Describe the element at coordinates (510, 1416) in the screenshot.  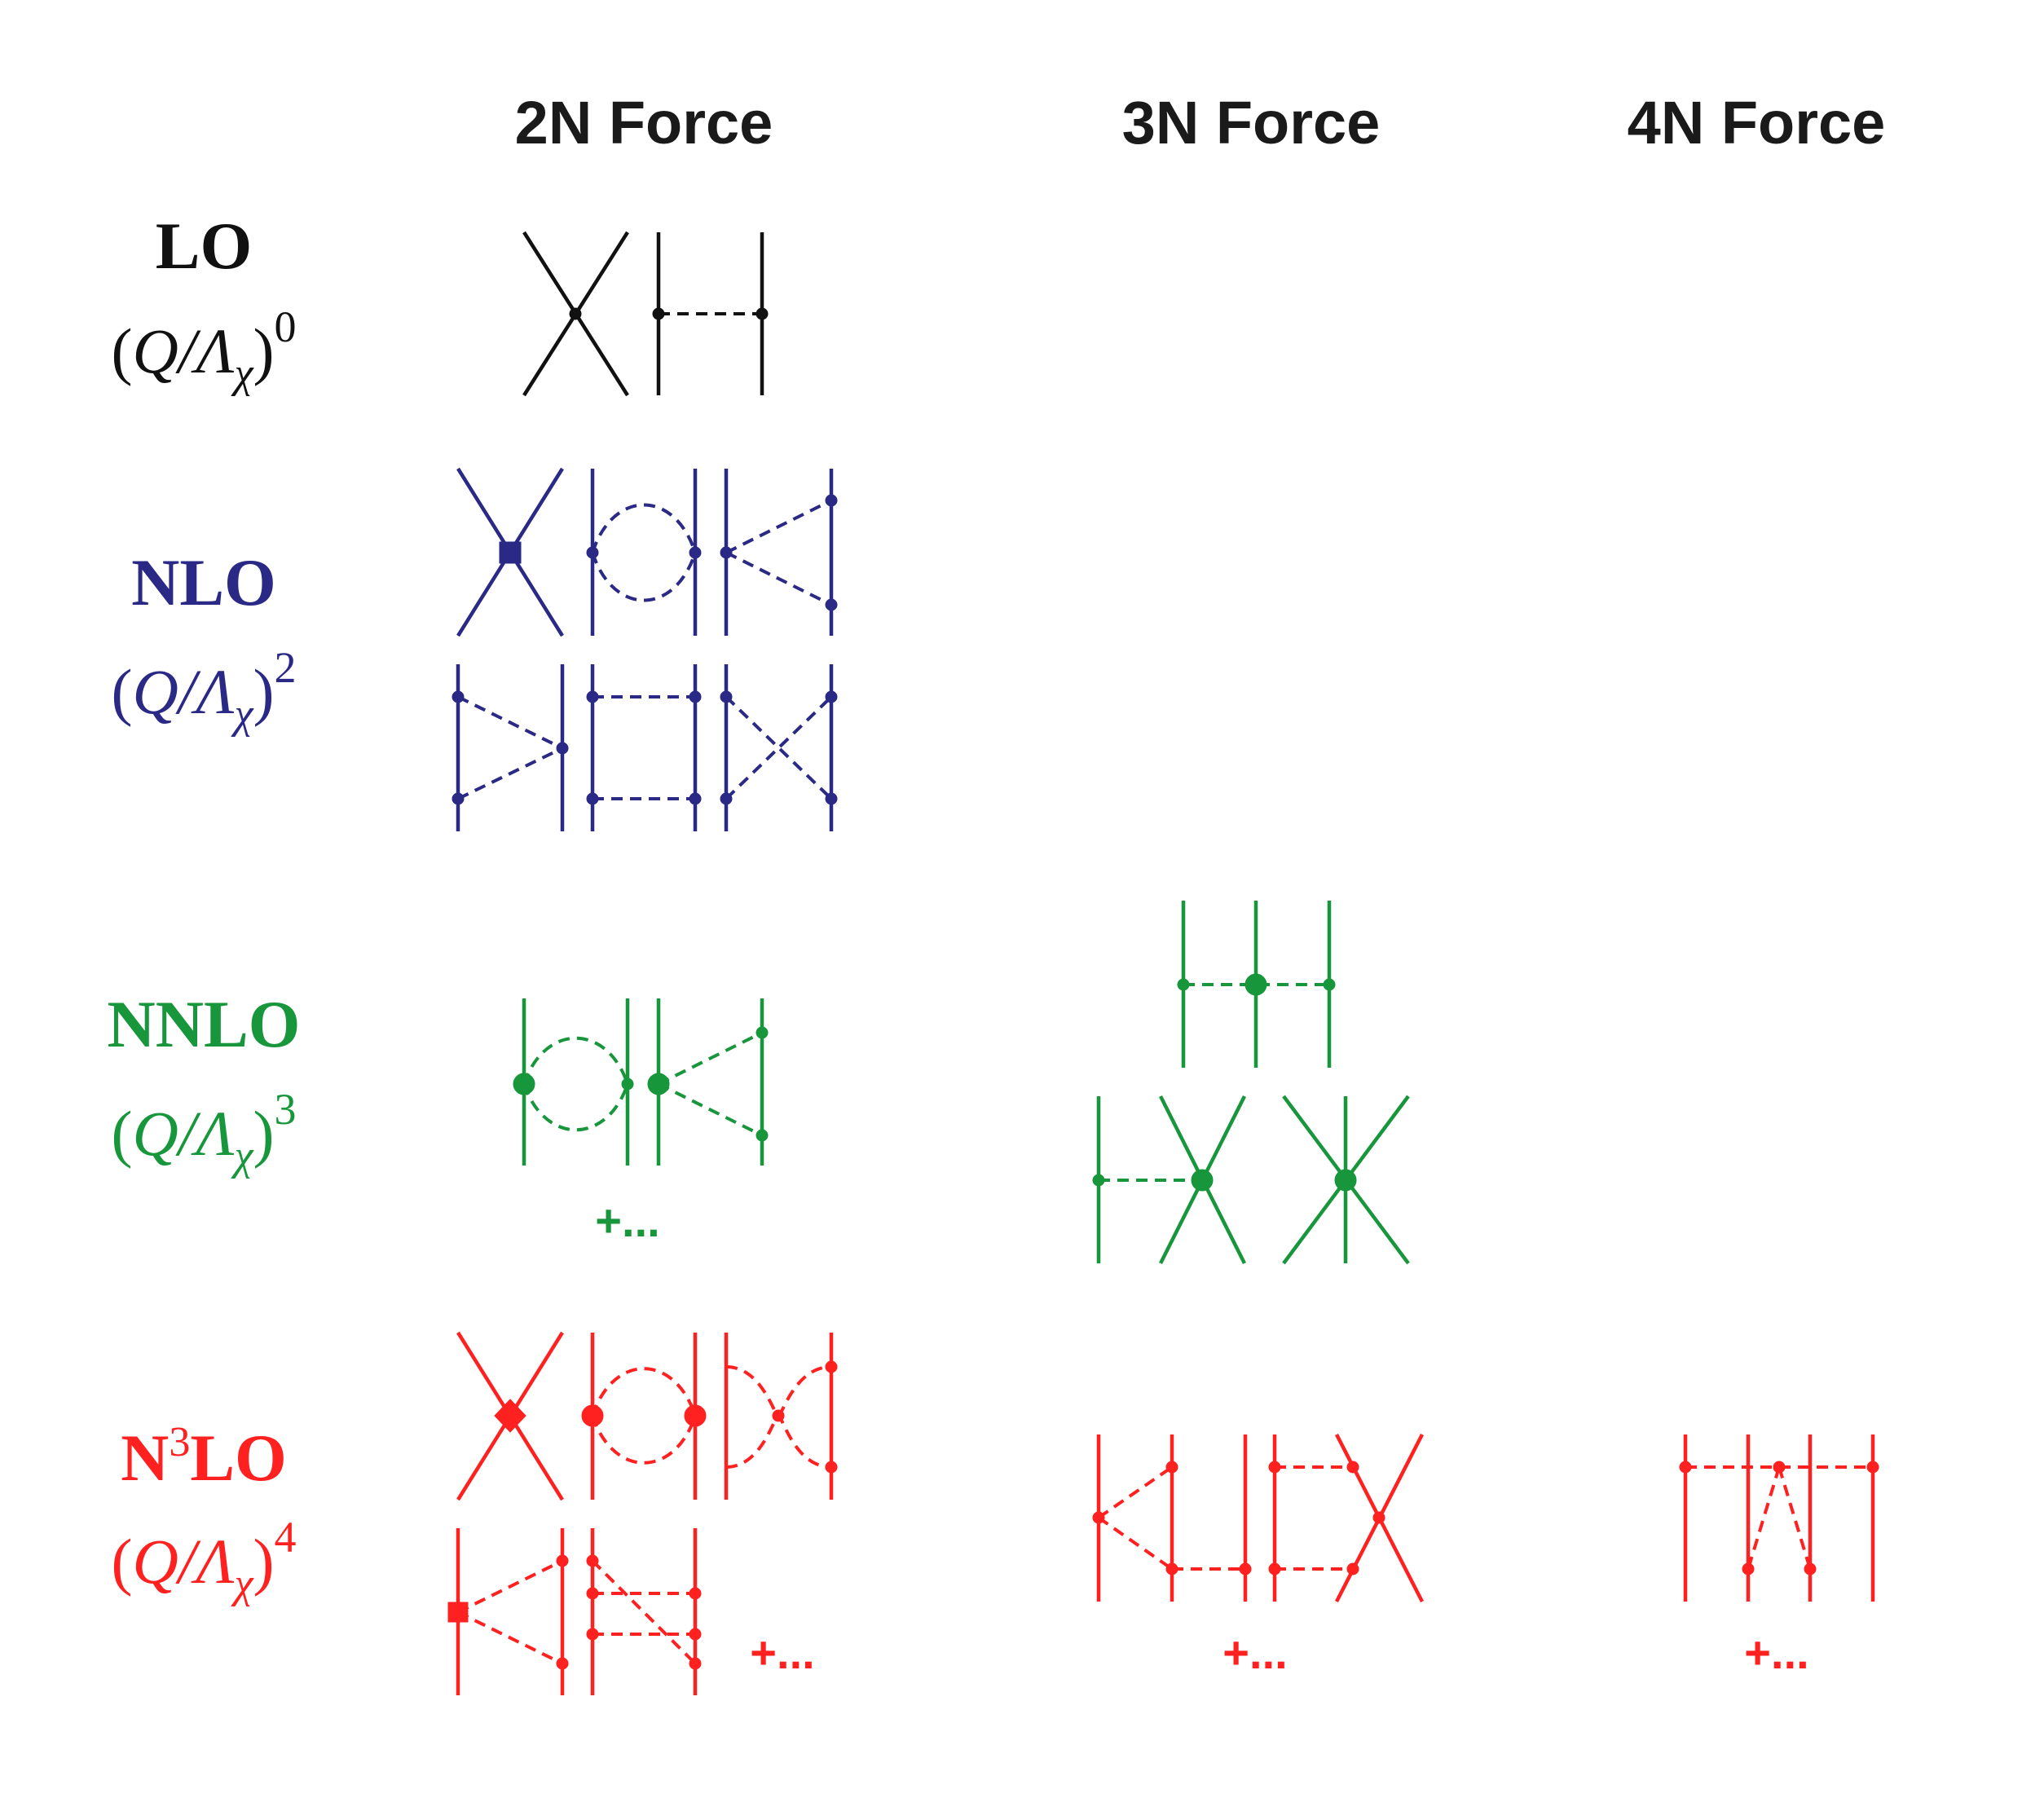
I see `n3lo-contact-diagram` at that location.